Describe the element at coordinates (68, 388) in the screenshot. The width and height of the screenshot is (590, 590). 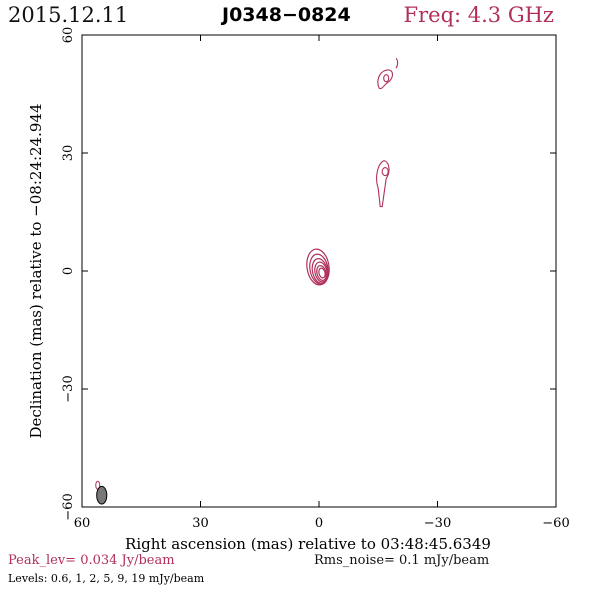
I see `y-tick-label: −30` at that location.